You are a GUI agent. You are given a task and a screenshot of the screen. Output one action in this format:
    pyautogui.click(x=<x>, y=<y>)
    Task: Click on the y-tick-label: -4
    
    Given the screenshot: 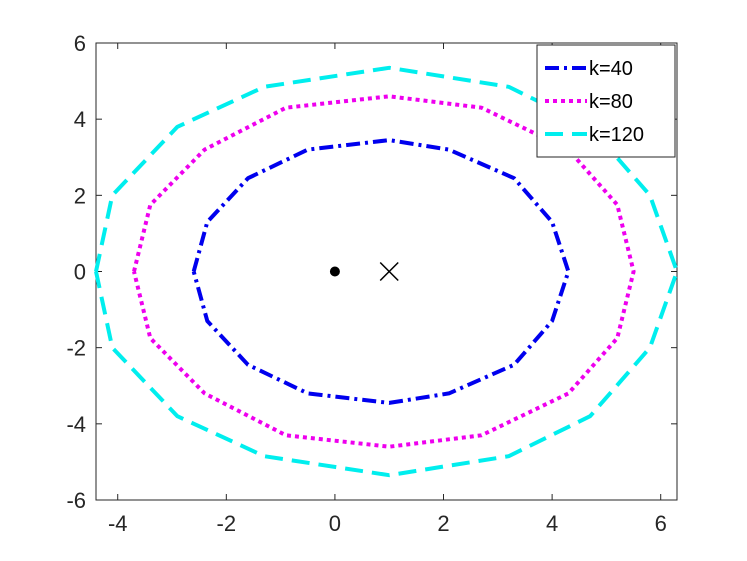 What is the action you would take?
    pyautogui.click(x=76, y=424)
    